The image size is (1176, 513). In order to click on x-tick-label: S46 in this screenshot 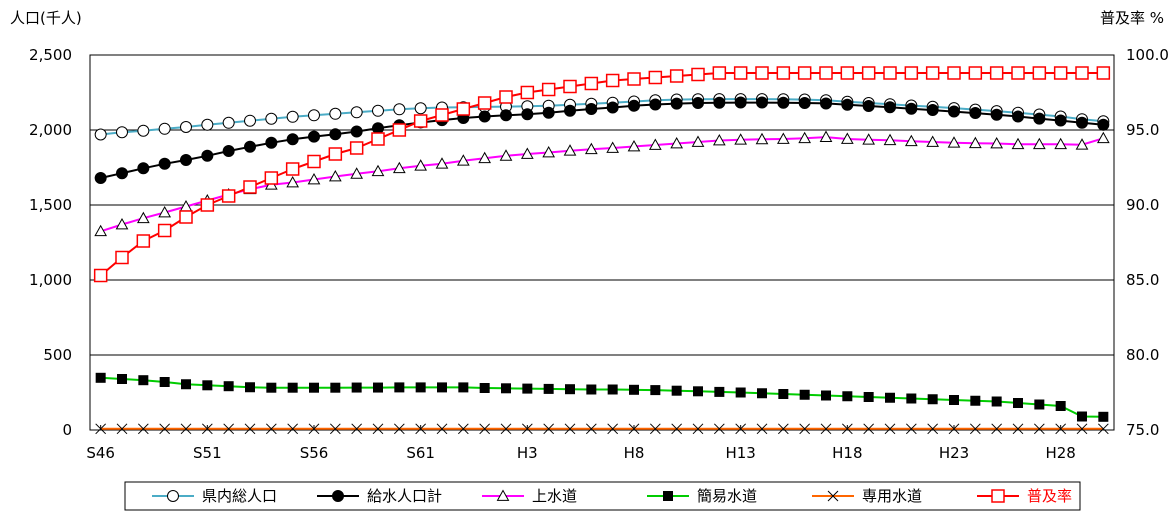, I will do `click(100, 453)`.